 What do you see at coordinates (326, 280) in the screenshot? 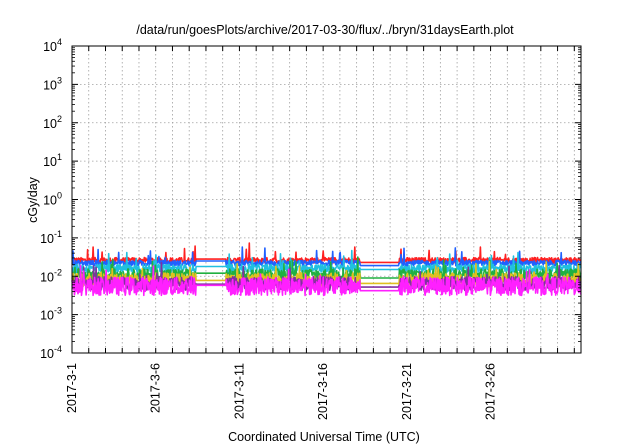
I see `series-line-magenta` at bounding box center [326, 280].